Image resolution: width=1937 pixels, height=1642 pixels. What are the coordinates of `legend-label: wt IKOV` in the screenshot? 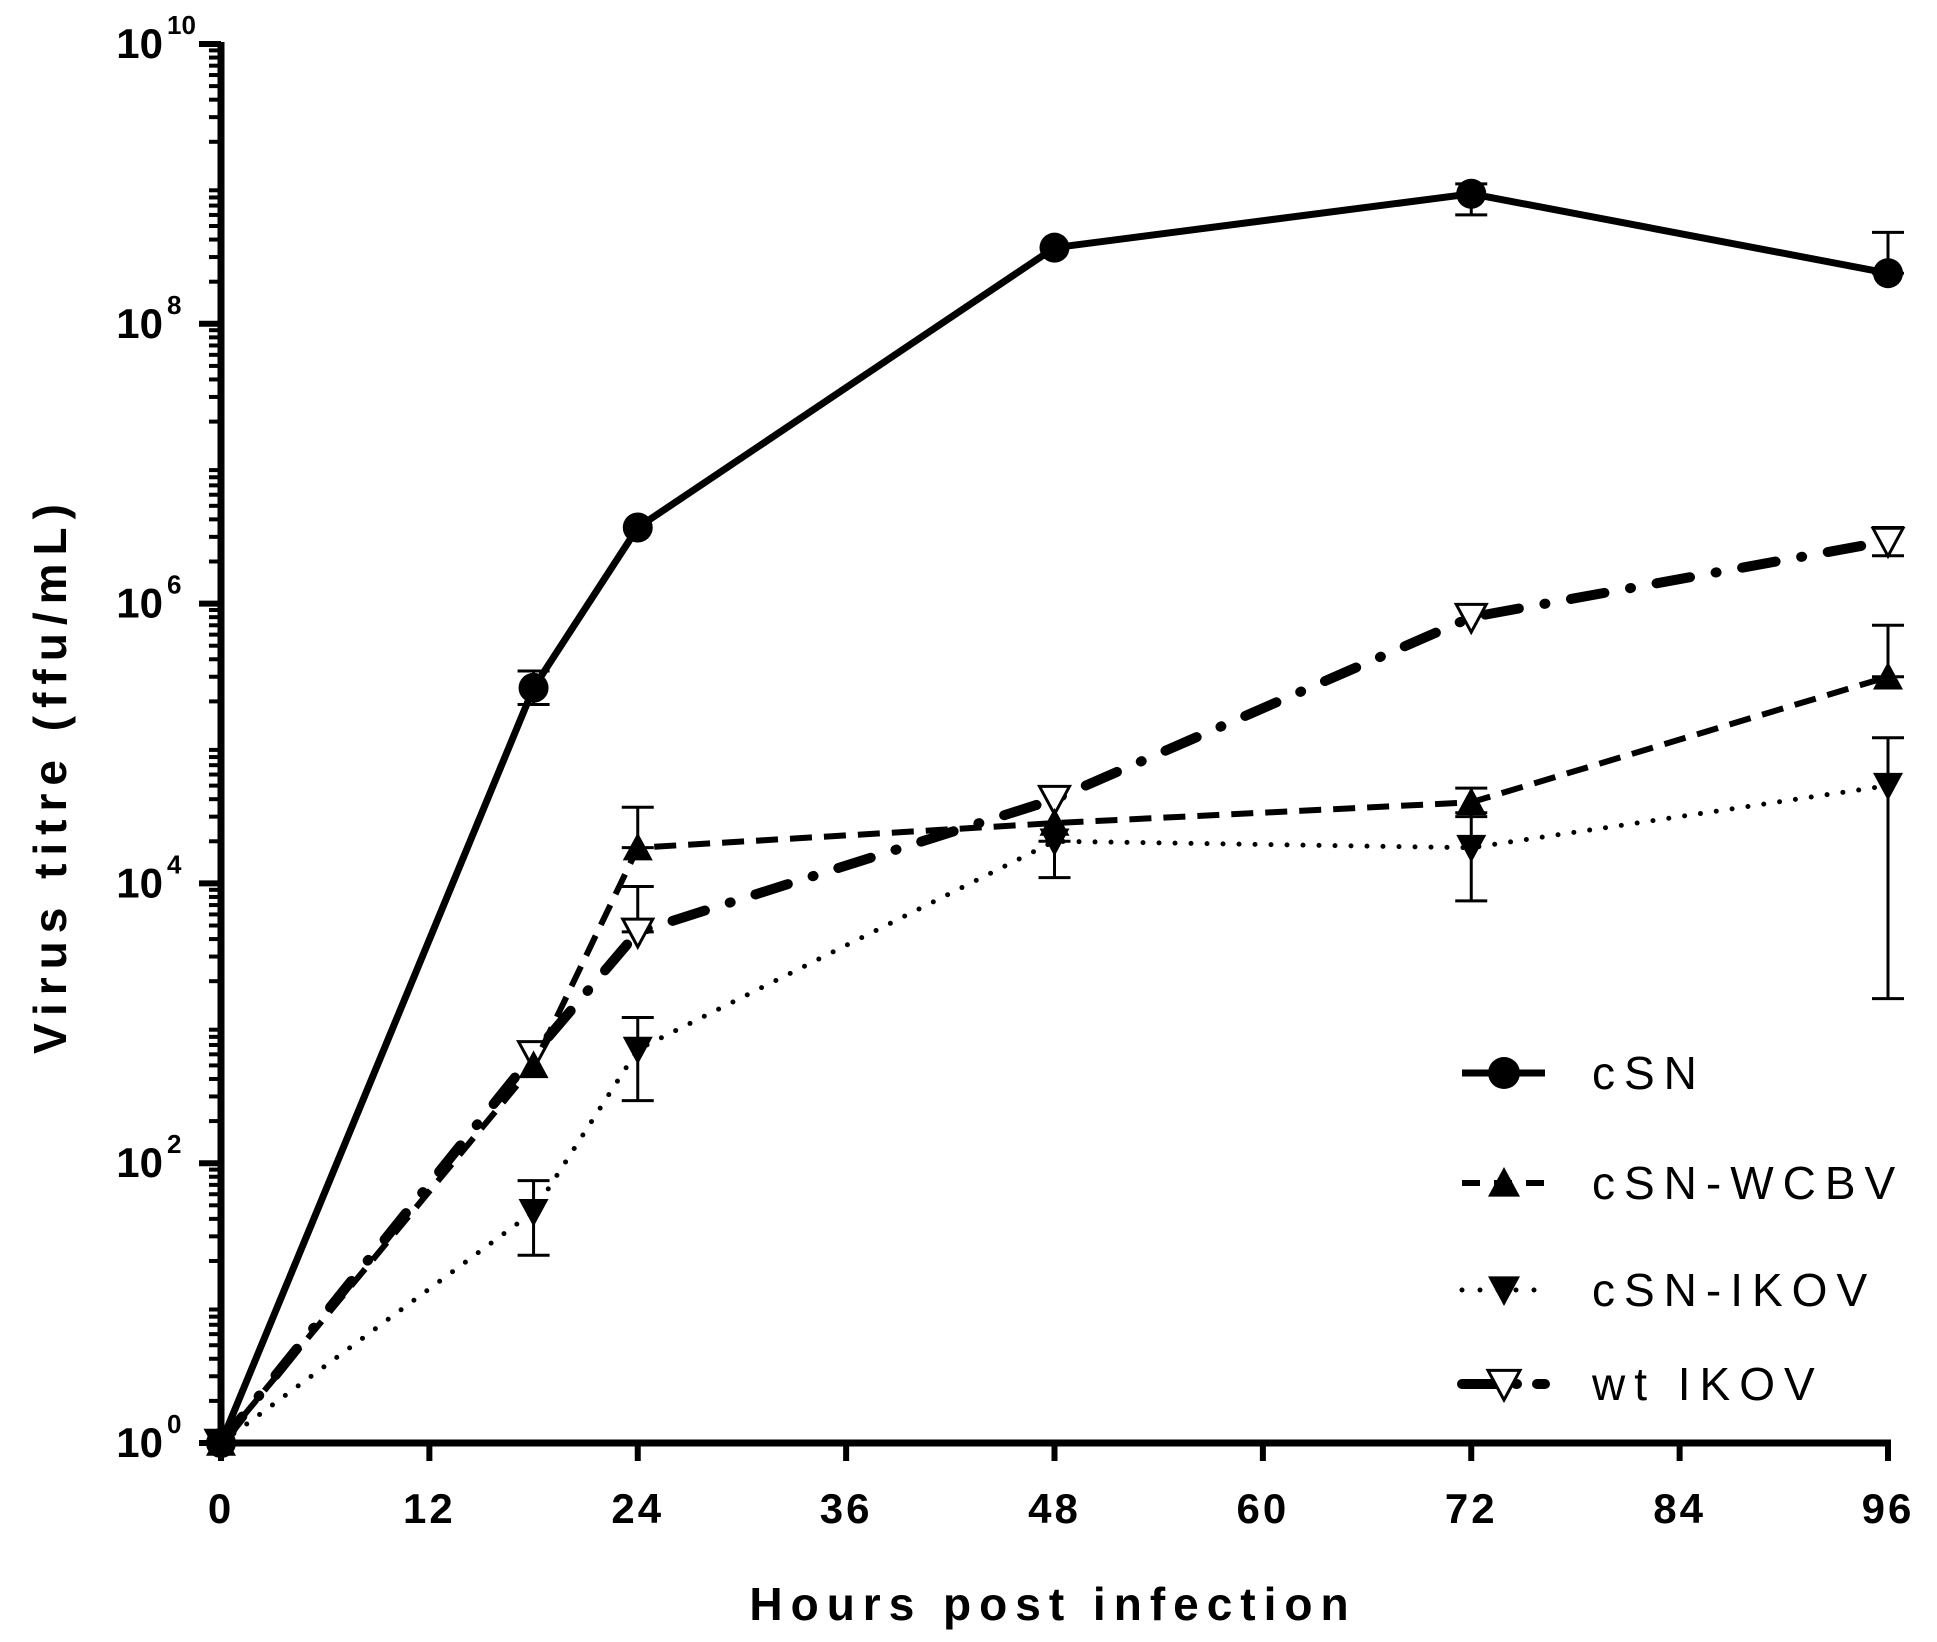 It's located at (1707, 1384).